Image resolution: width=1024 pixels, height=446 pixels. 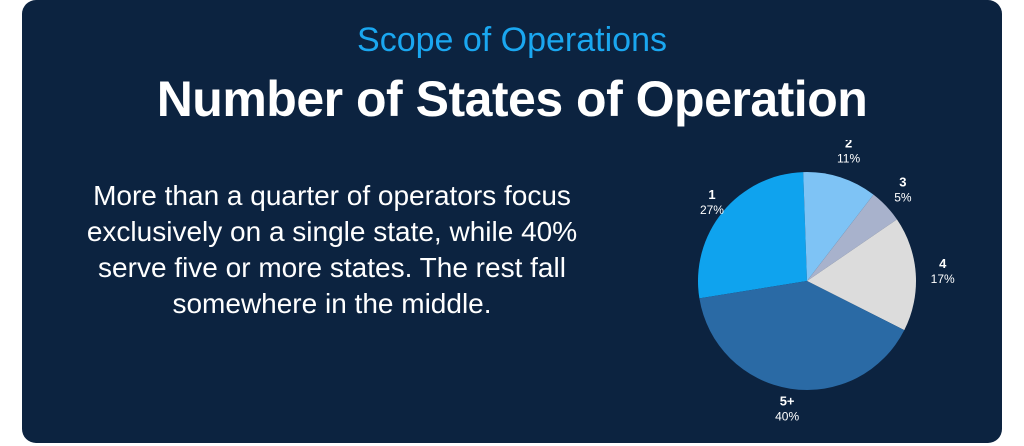 What do you see at coordinates (943, 263) in the screenshot?
I see `pie-label-category: 4` at bounding box center [943, 263].